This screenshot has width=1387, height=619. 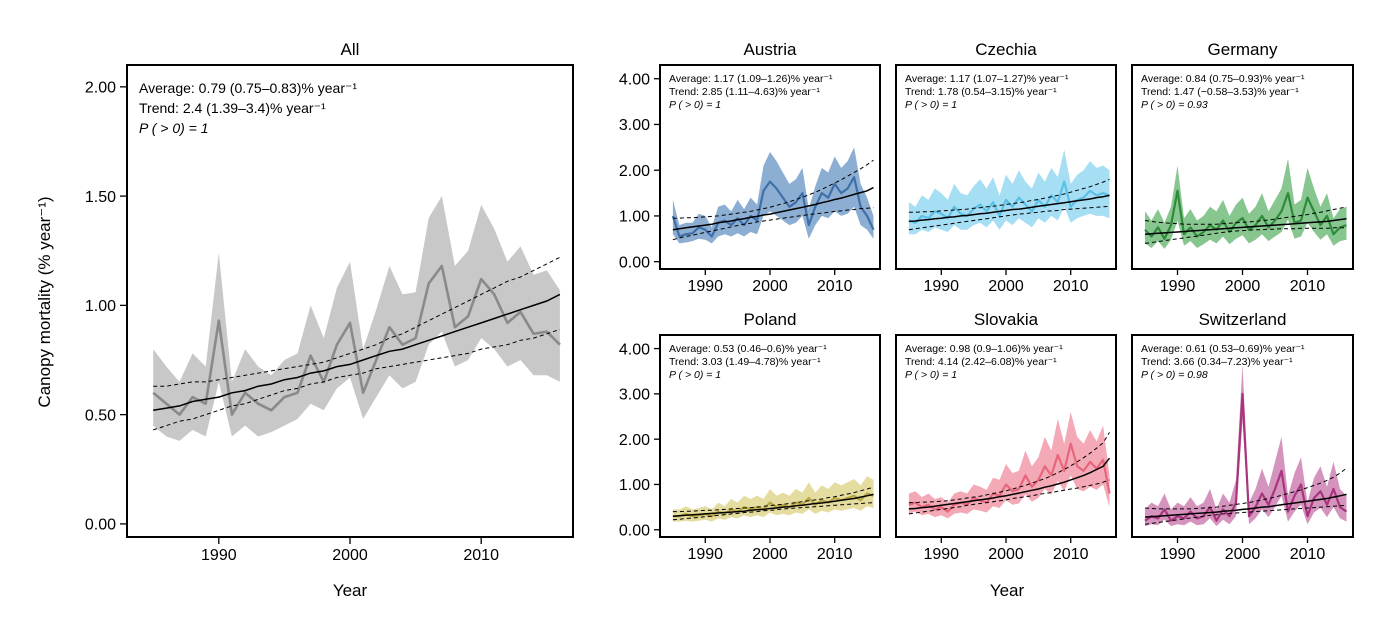 I want to click on annotation-average-slovakia: Average: 0.98 (0.9–1.06)% year⁻¹, so click(x=984, y=349).